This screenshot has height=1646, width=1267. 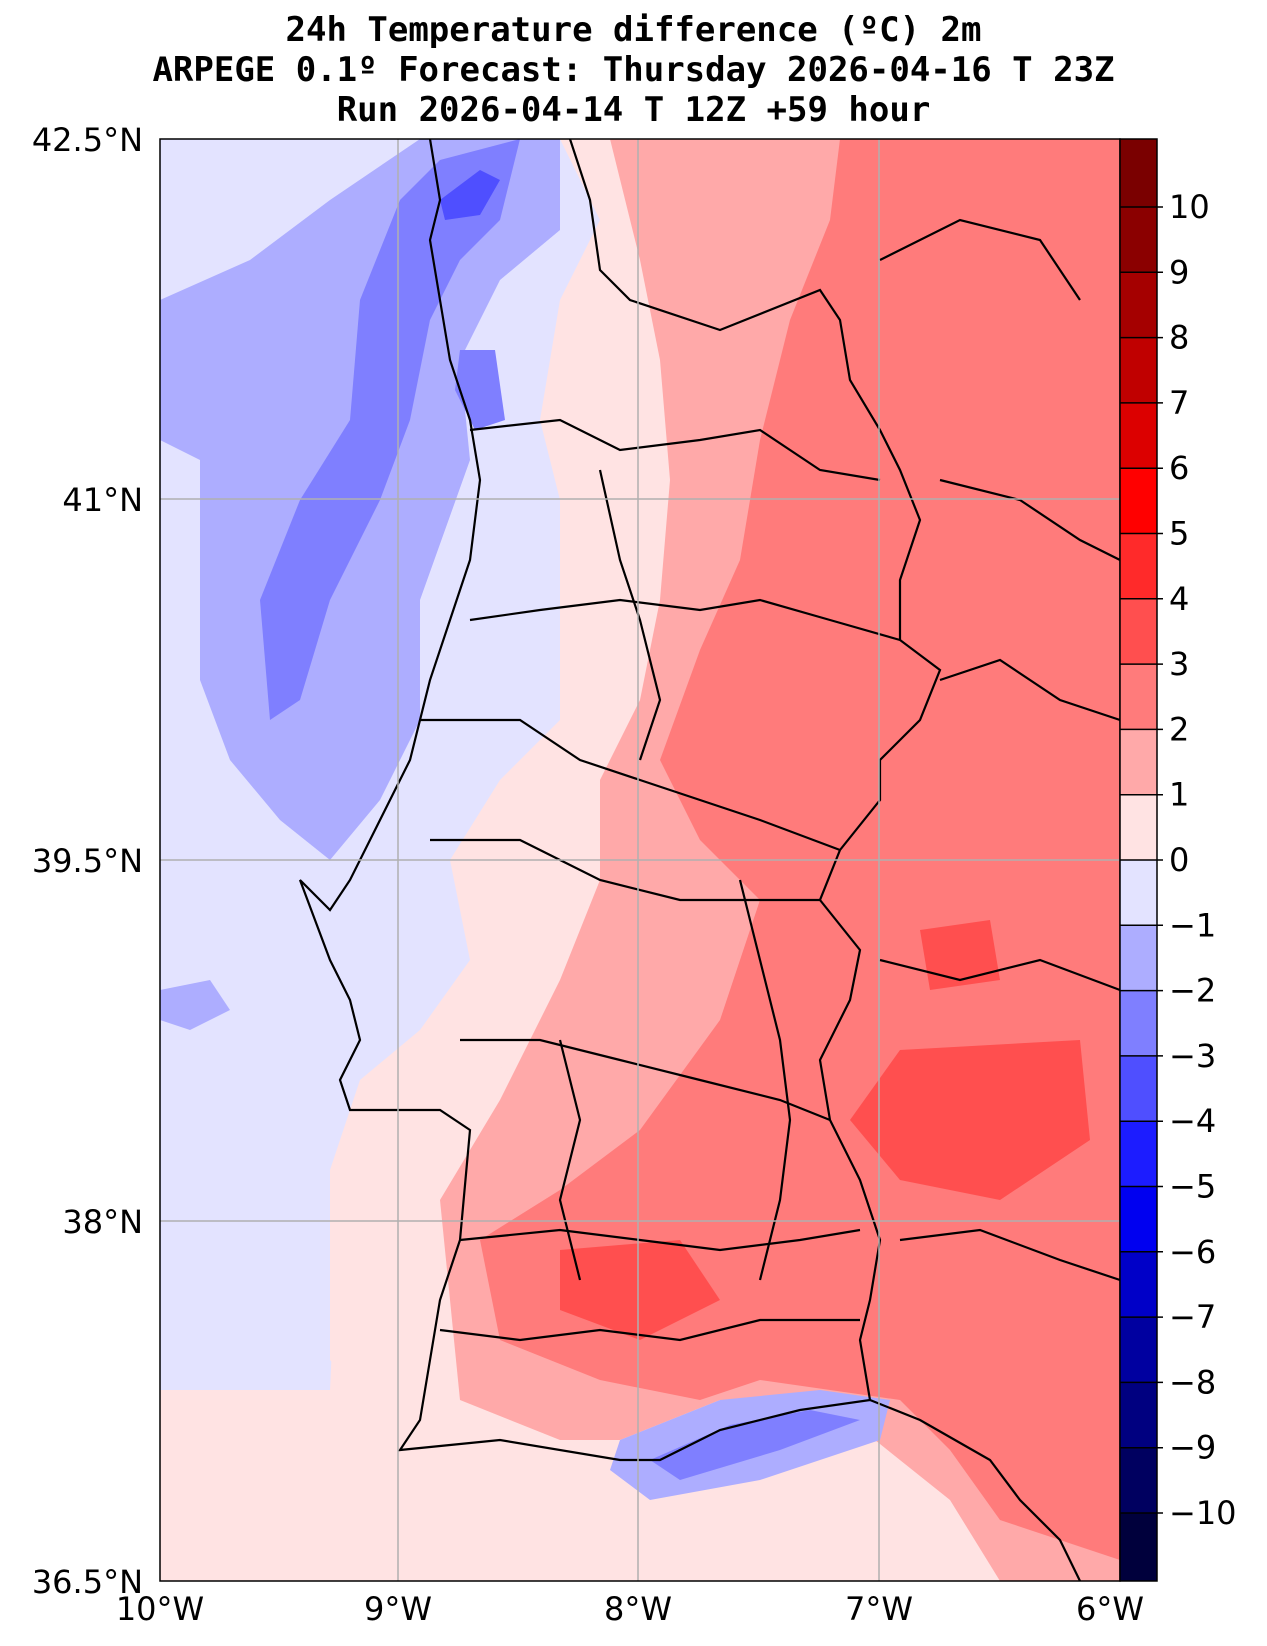 I want to click on title-line-1: 24h Temperature difference (ºC) 2m, so click(x=633, y=30).